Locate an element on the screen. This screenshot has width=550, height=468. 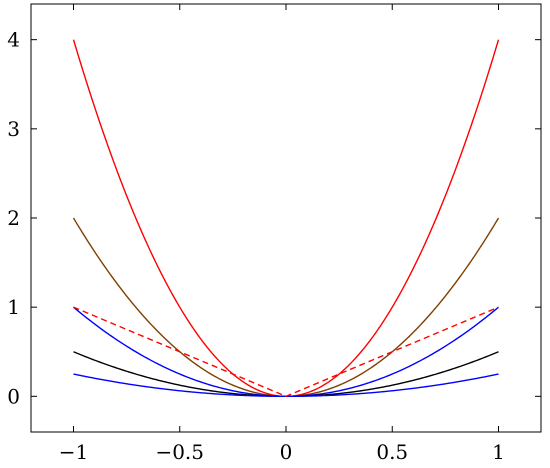
y-tick-label: 1 is located at coordinates (13, 307).